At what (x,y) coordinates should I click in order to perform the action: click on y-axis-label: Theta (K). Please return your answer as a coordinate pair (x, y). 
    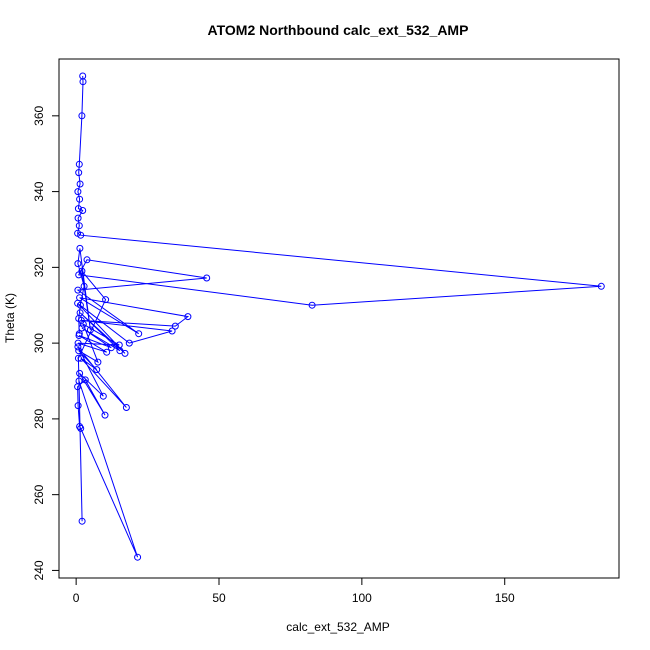
    Looking at the image, I should click on (10, 318).